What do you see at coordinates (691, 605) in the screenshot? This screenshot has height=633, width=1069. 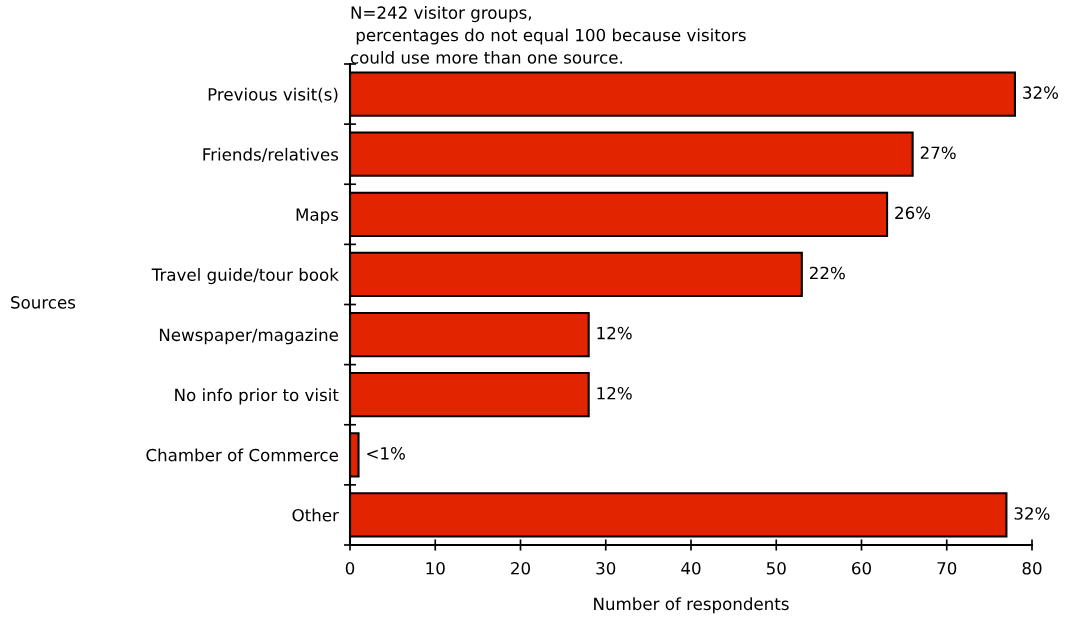 I see `x-axis-title: Number of respondents` at bounding box center [691, 605].